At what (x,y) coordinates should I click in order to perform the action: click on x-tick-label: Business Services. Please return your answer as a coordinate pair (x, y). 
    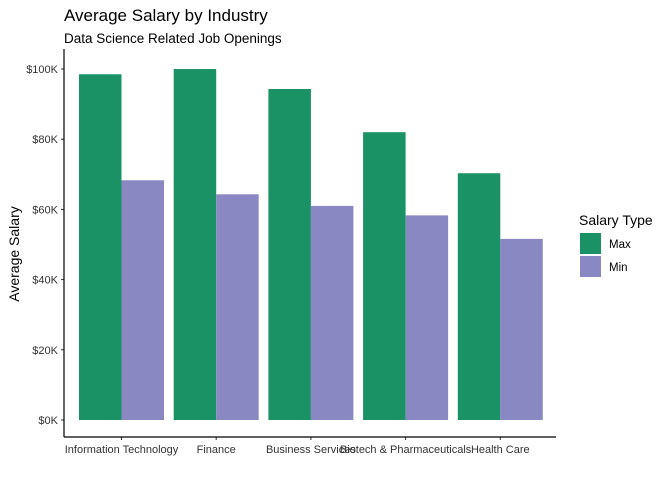
    Looking at the image, I should click on (311, 450).